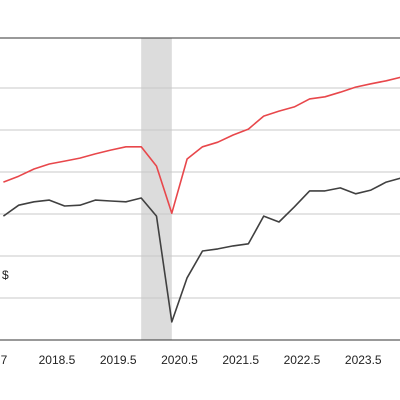  Describe the element at coordinates (240, 360) in the screenshot. I see `x-tick-label: 2021.5` at that location.